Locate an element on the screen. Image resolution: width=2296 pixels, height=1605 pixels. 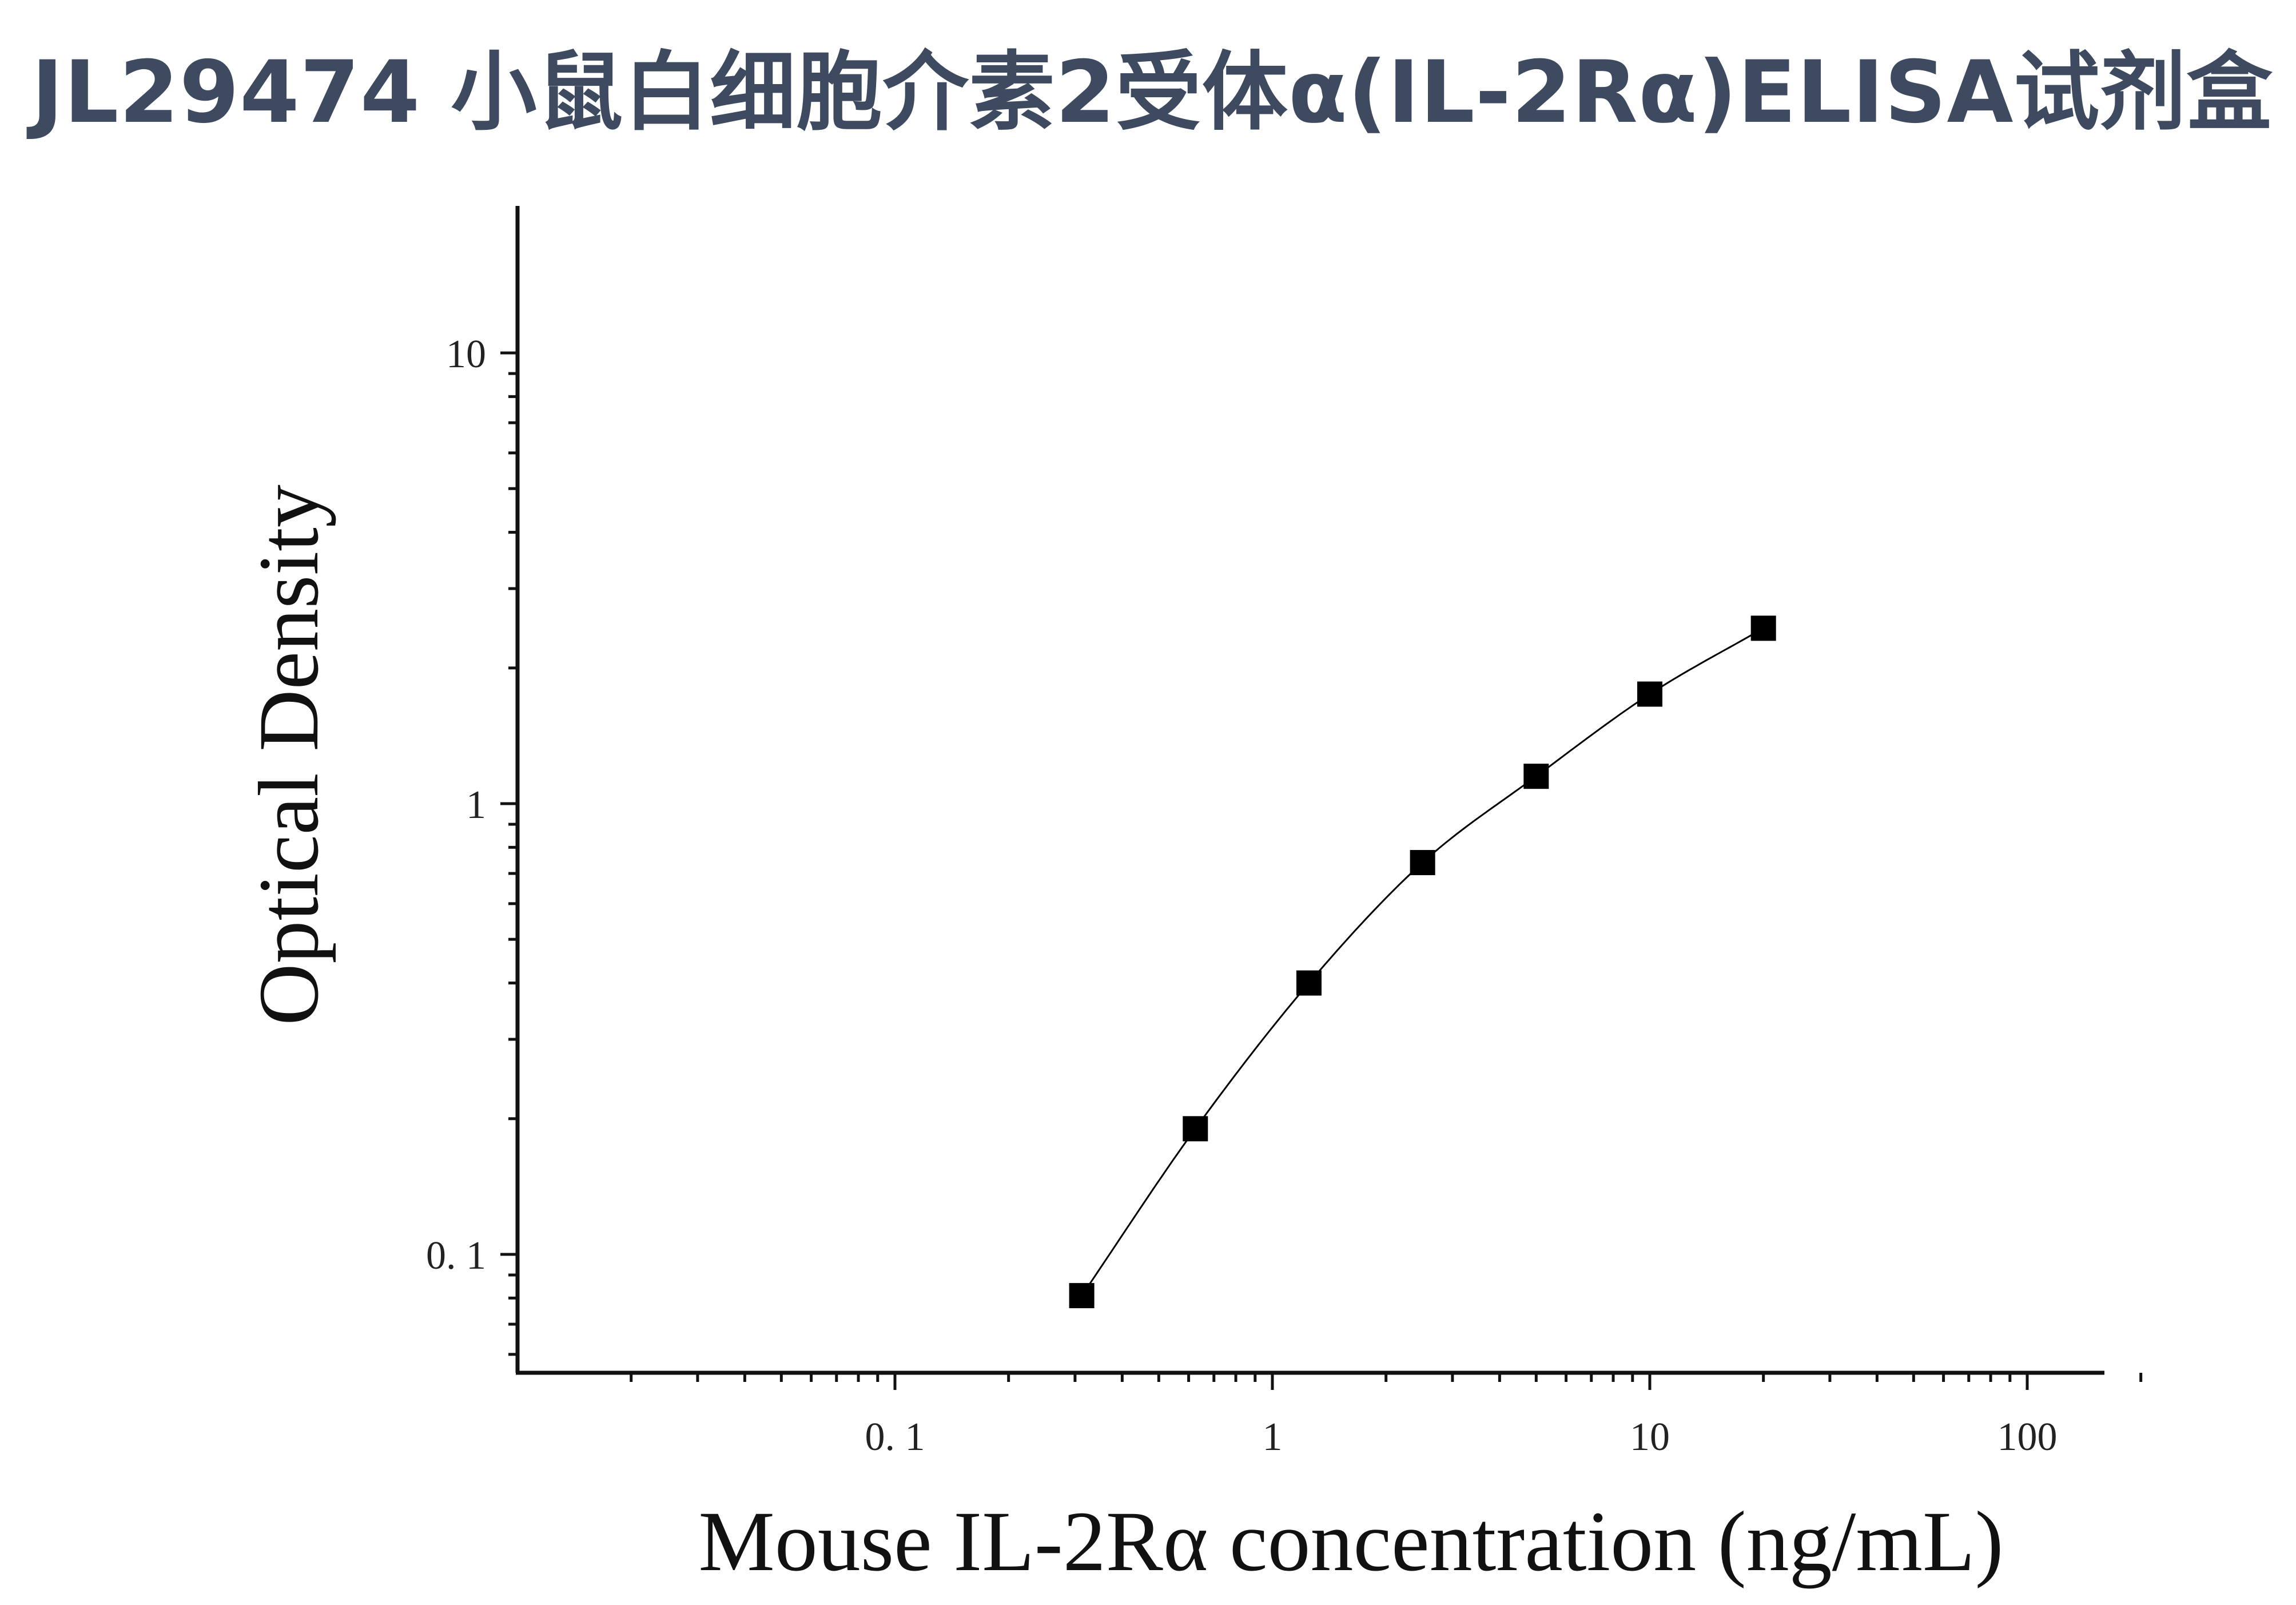
y-axis-title: Optical Density is located at coordinates (288, 755).